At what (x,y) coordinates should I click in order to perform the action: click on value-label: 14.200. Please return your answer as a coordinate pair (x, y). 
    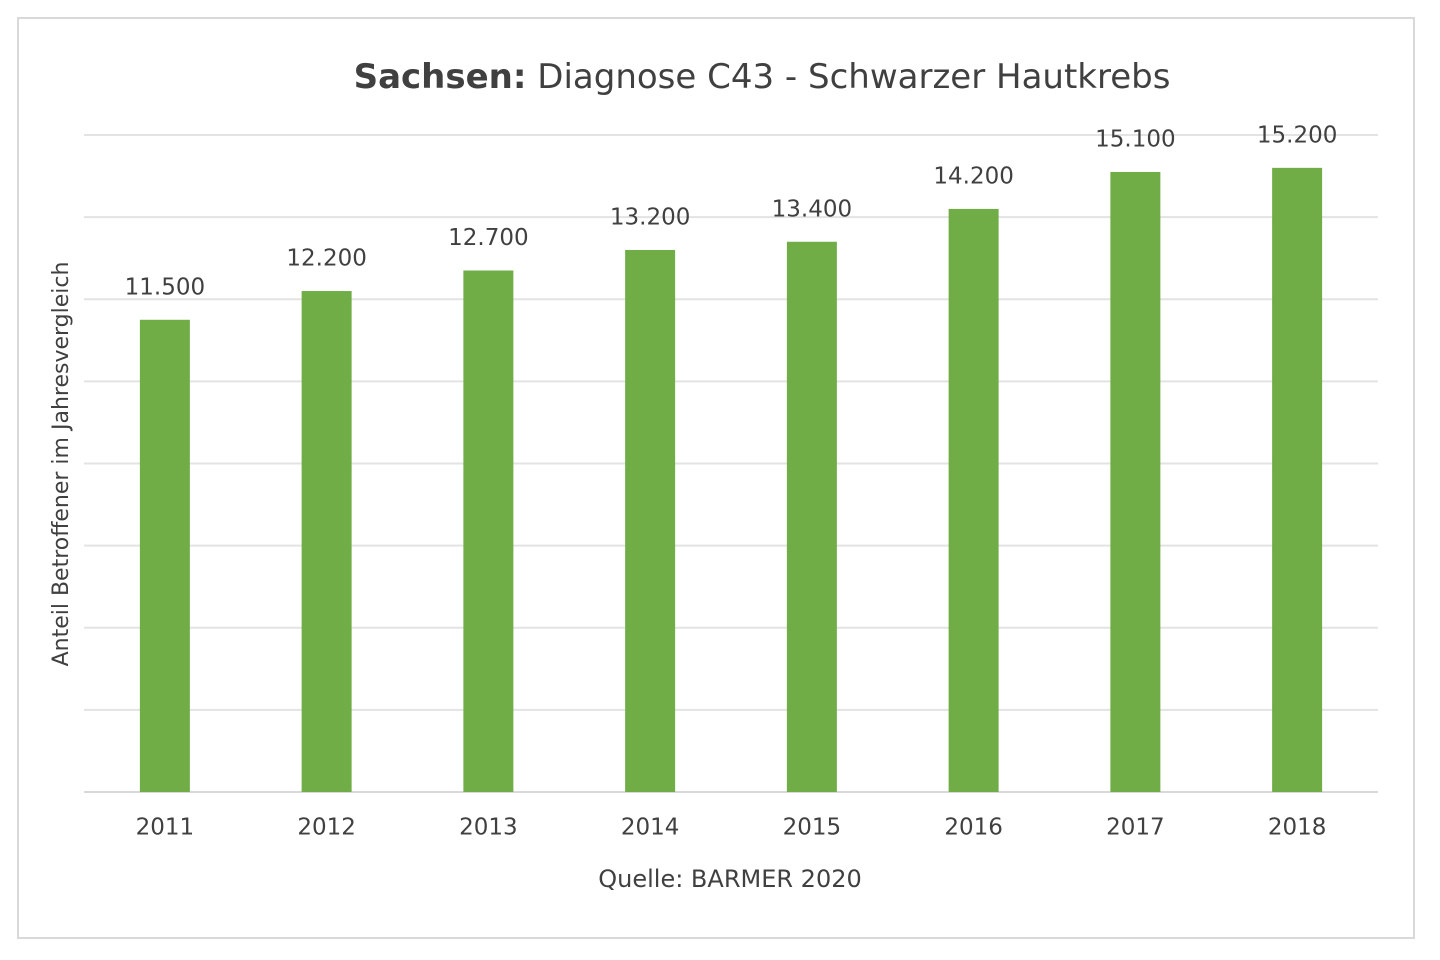
    Looking at the image, I should click on (973, 176).